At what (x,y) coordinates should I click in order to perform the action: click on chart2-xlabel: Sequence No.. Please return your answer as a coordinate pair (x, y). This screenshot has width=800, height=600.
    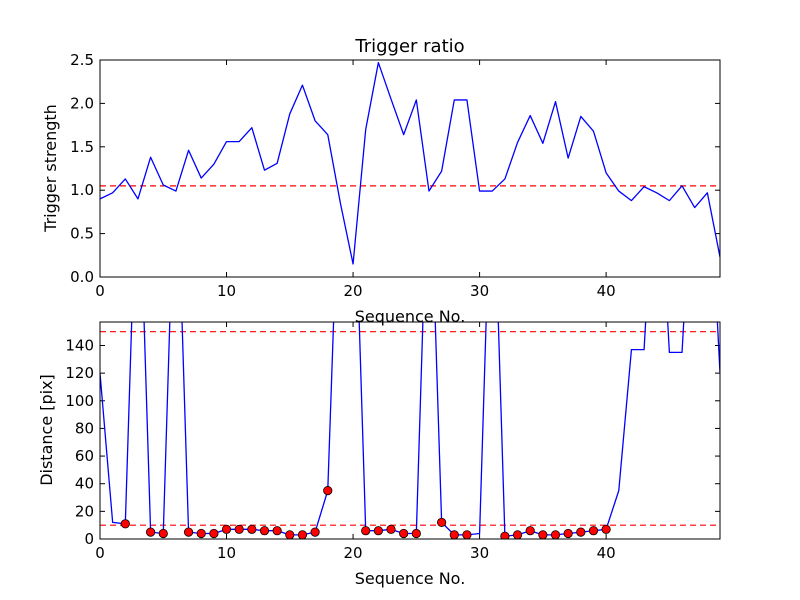
    Looking at the image, I should click on (410, 578).